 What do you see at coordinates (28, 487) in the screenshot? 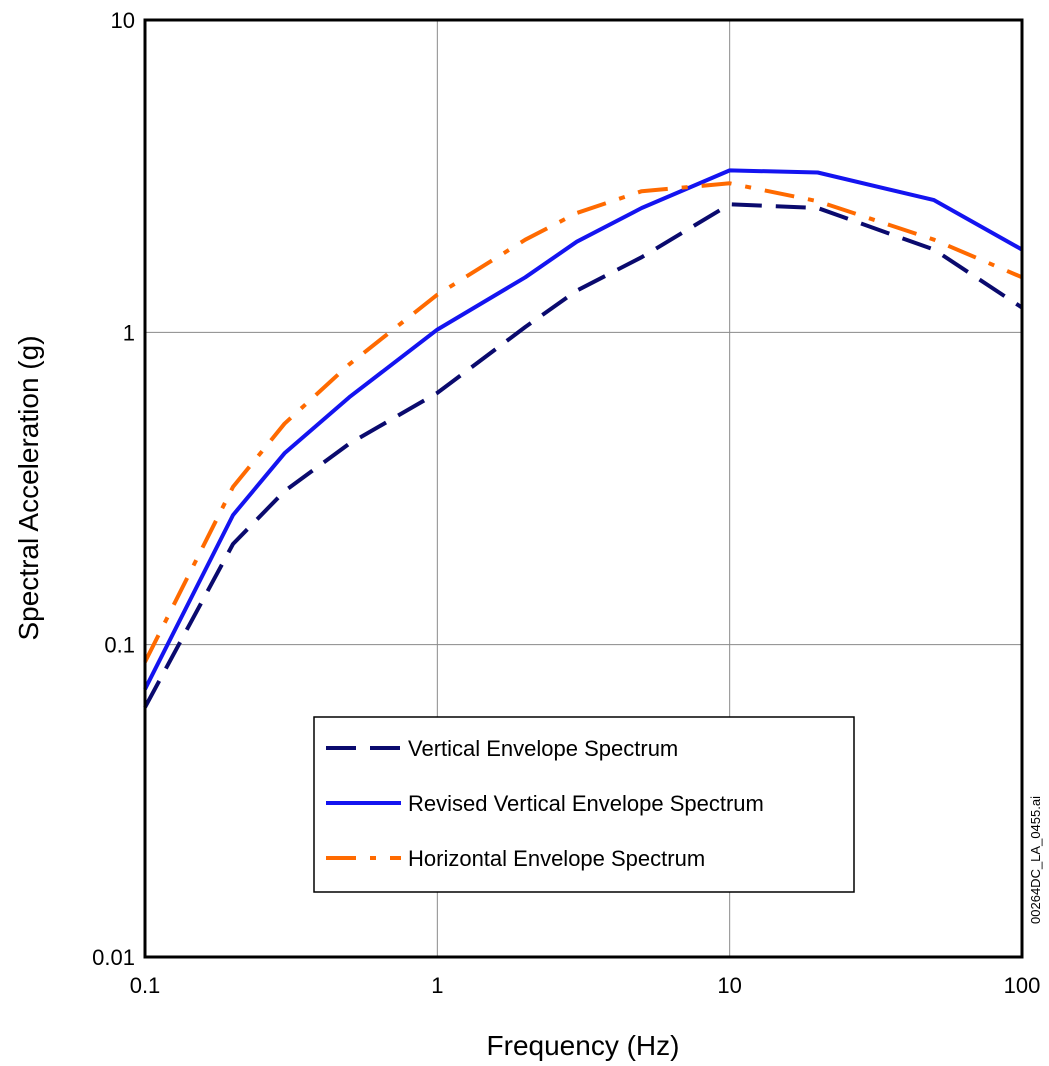
I see `y-axis-title: Spectral Acceleration (g)` at bounding box center [28, 487].